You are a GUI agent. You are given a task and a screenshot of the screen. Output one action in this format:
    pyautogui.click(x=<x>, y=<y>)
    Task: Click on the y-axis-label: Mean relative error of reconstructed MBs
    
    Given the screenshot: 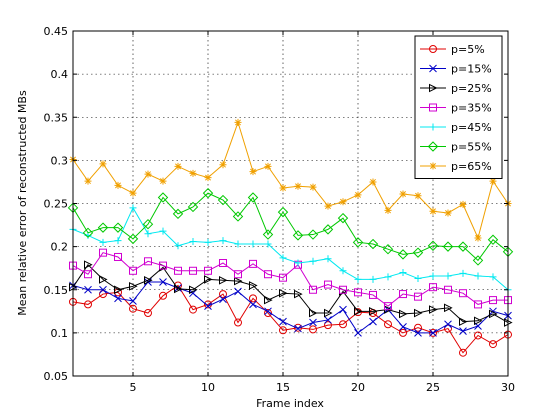 What is the action you would take?
    pyautogui.click(x=22, y=203)
    